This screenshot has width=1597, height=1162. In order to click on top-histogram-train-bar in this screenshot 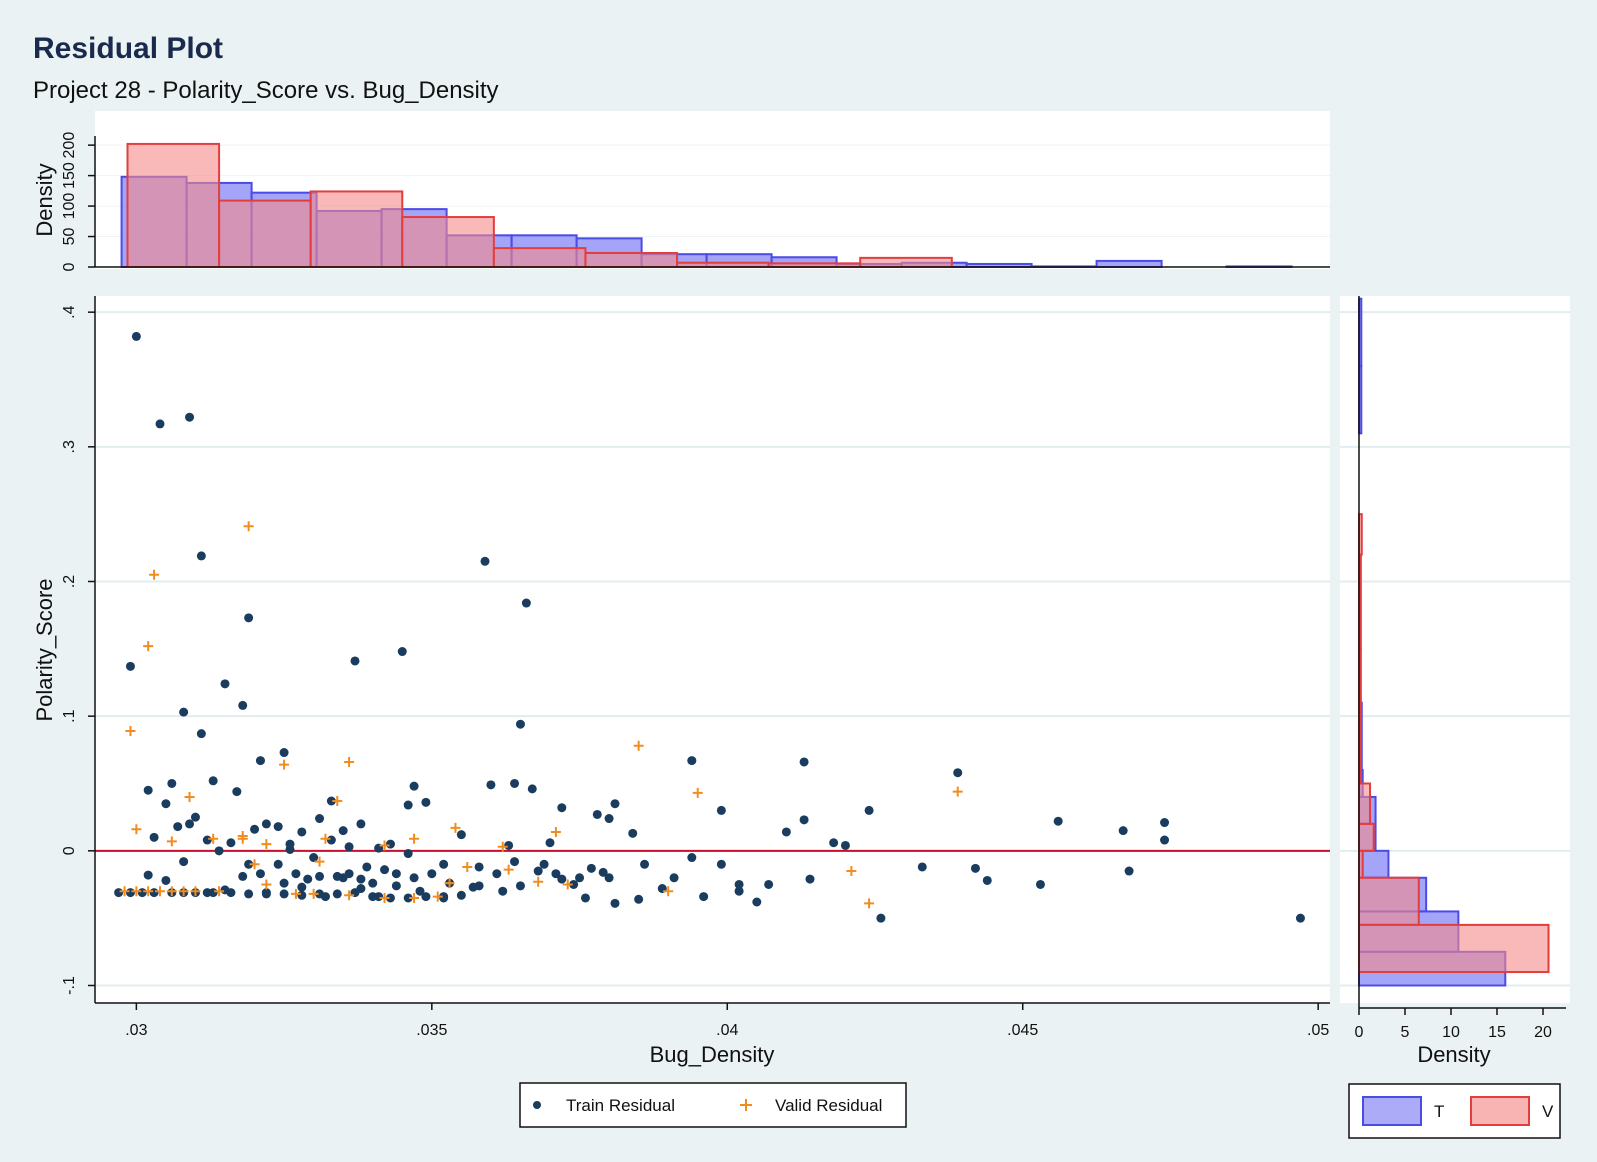, I will do `click(1129, 264)`.